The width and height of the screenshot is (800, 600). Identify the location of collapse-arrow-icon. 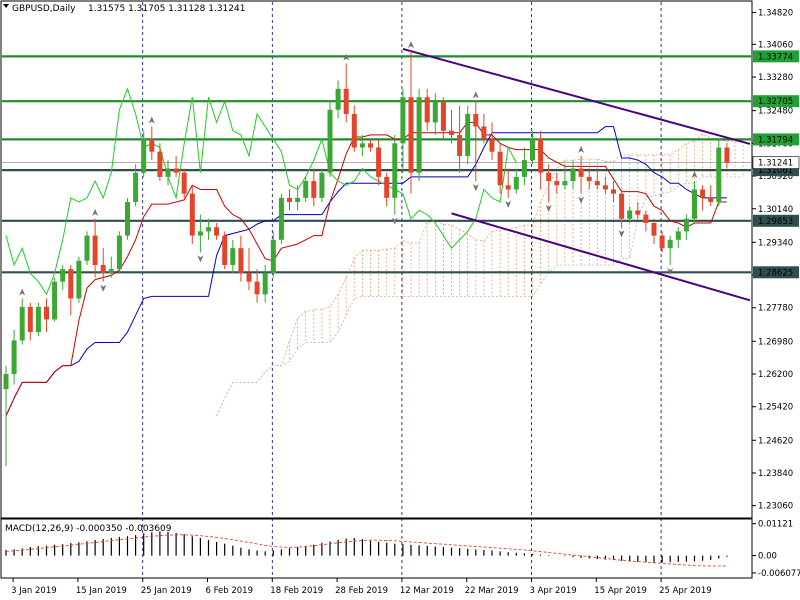
(6, 6).